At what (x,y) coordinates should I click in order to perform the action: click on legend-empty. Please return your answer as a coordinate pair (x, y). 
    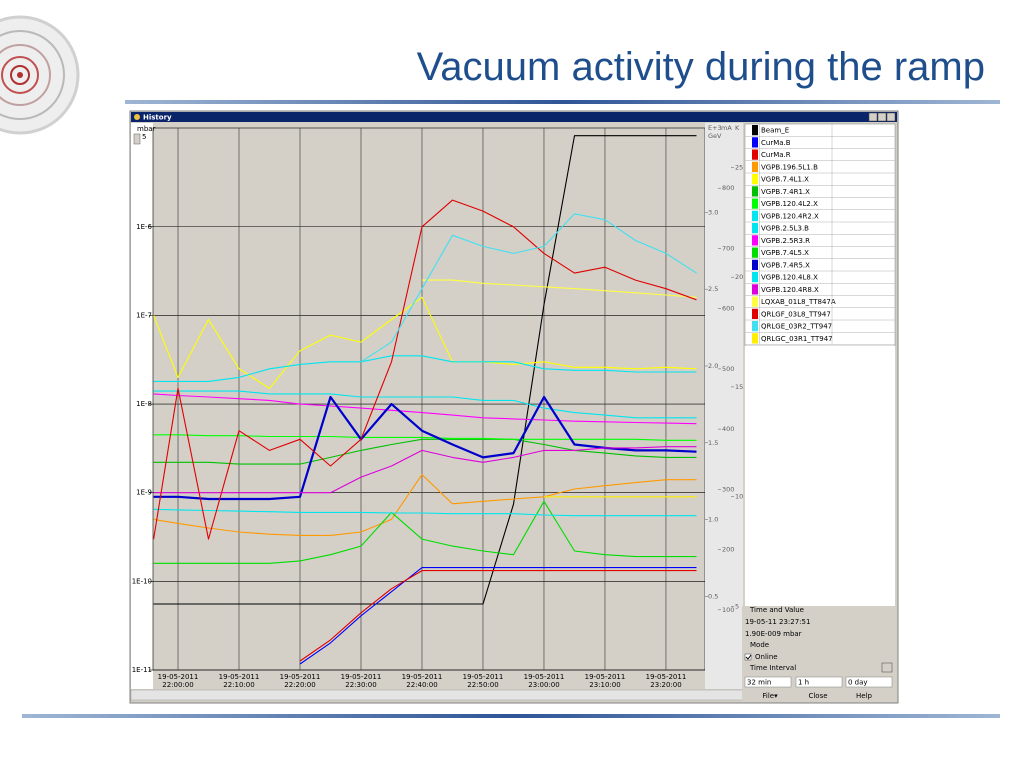
    Looking at the image, I should click on (820, 476).